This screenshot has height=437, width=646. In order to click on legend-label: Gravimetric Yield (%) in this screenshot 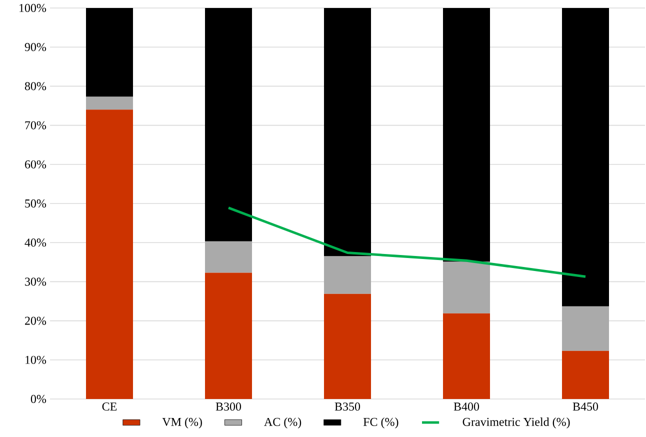, I will do `click(516, 423)`.